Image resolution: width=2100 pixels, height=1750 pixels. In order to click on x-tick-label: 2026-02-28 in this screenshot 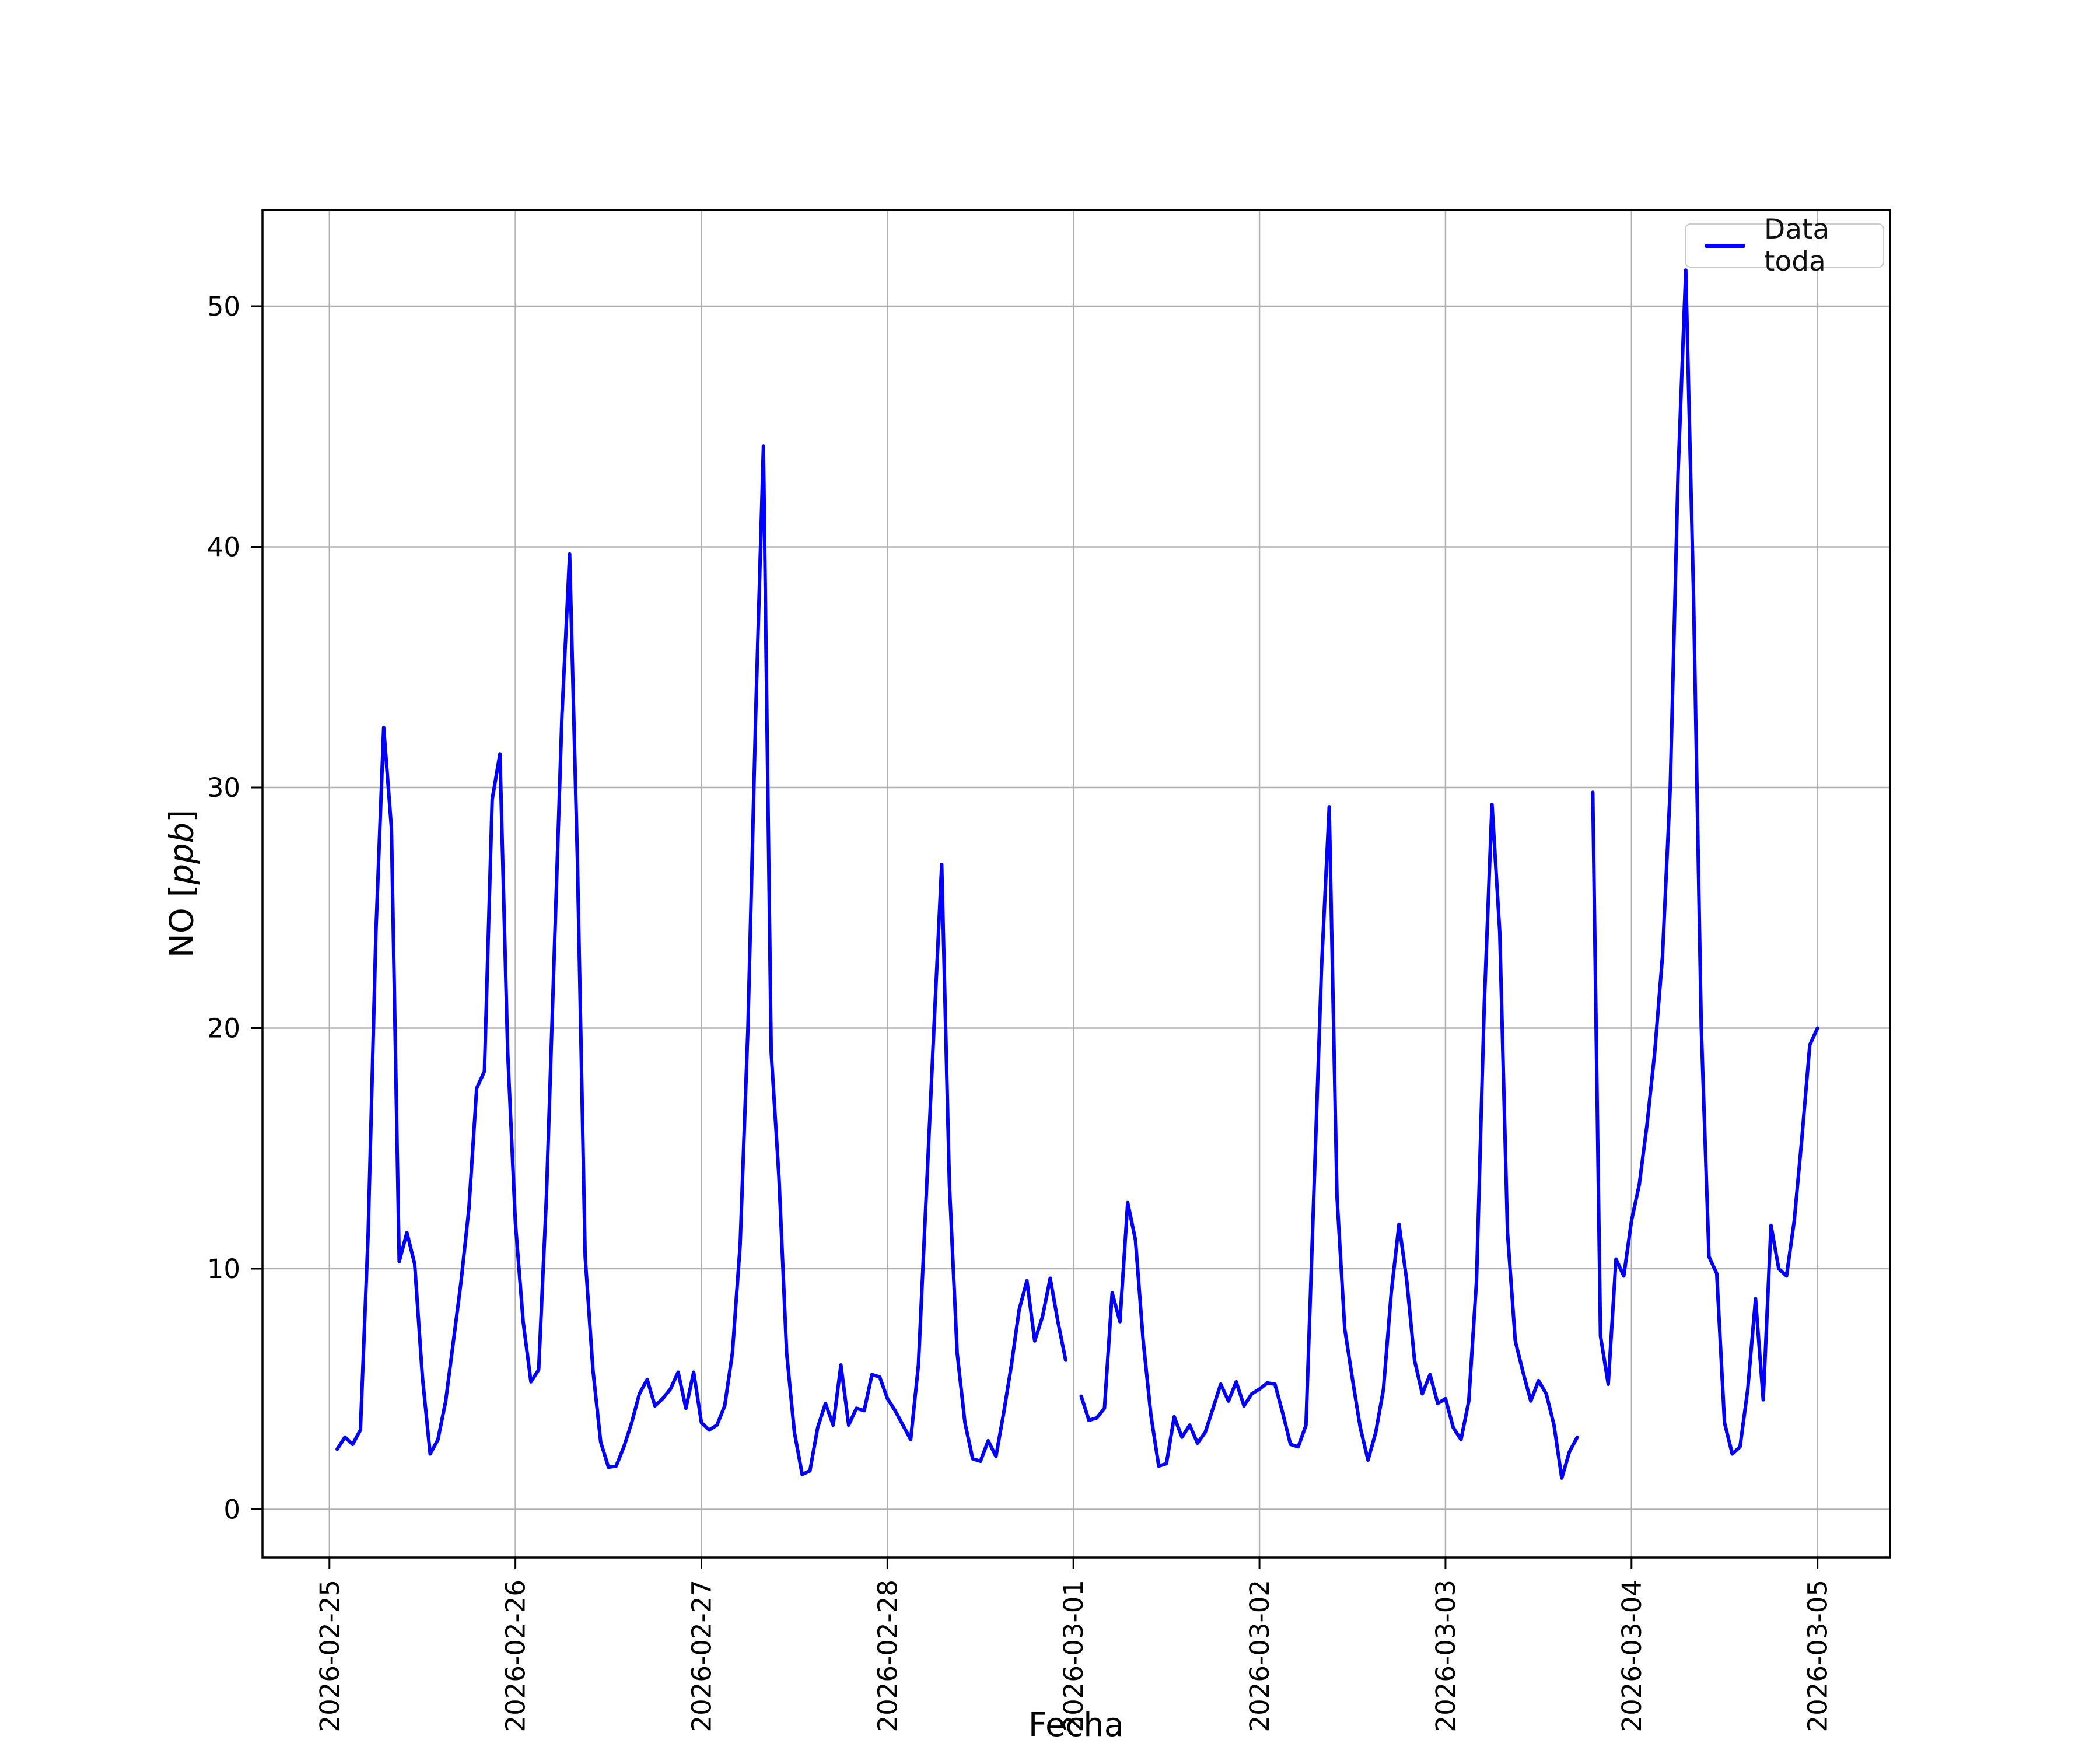, I will do `click(887, 1656)`.